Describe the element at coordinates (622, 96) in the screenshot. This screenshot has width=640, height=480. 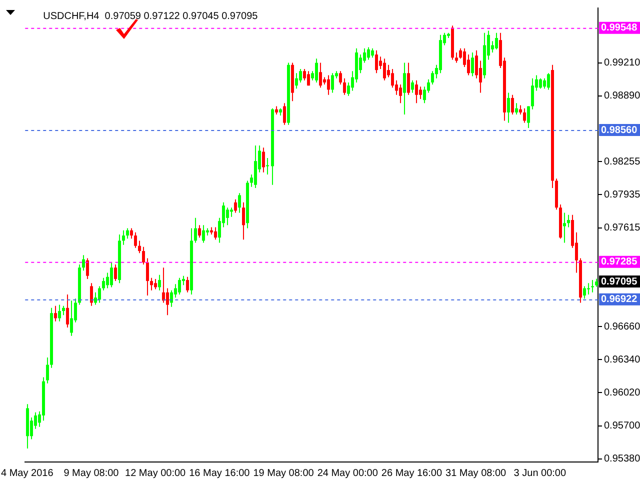
I see `y-tick-label: 0.98890` at that location.